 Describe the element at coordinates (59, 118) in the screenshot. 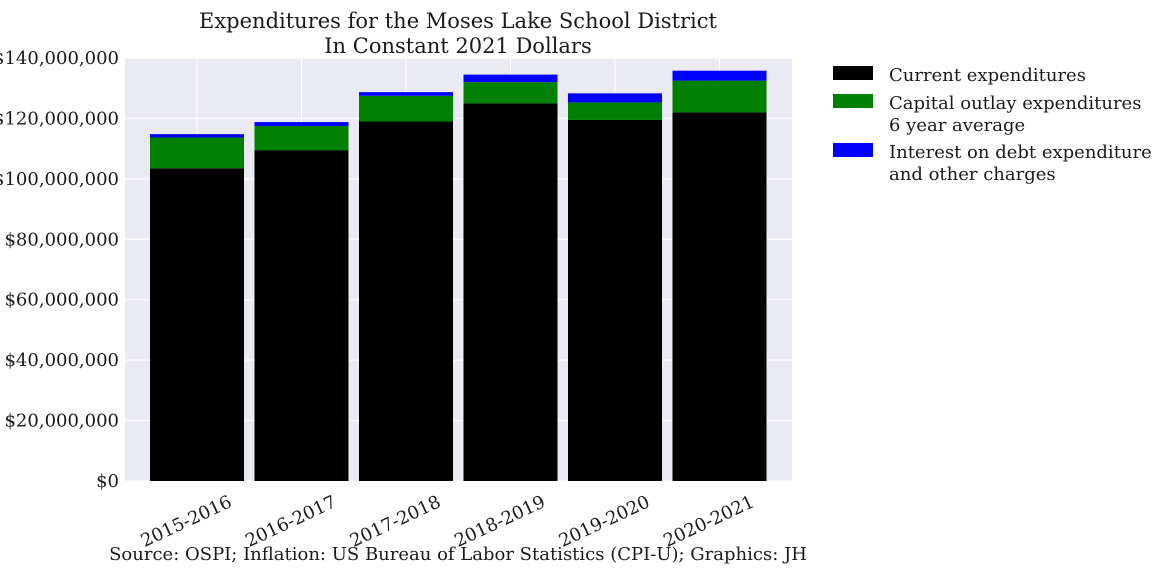

I see `y-tick-label: $120,000,000` at that location.